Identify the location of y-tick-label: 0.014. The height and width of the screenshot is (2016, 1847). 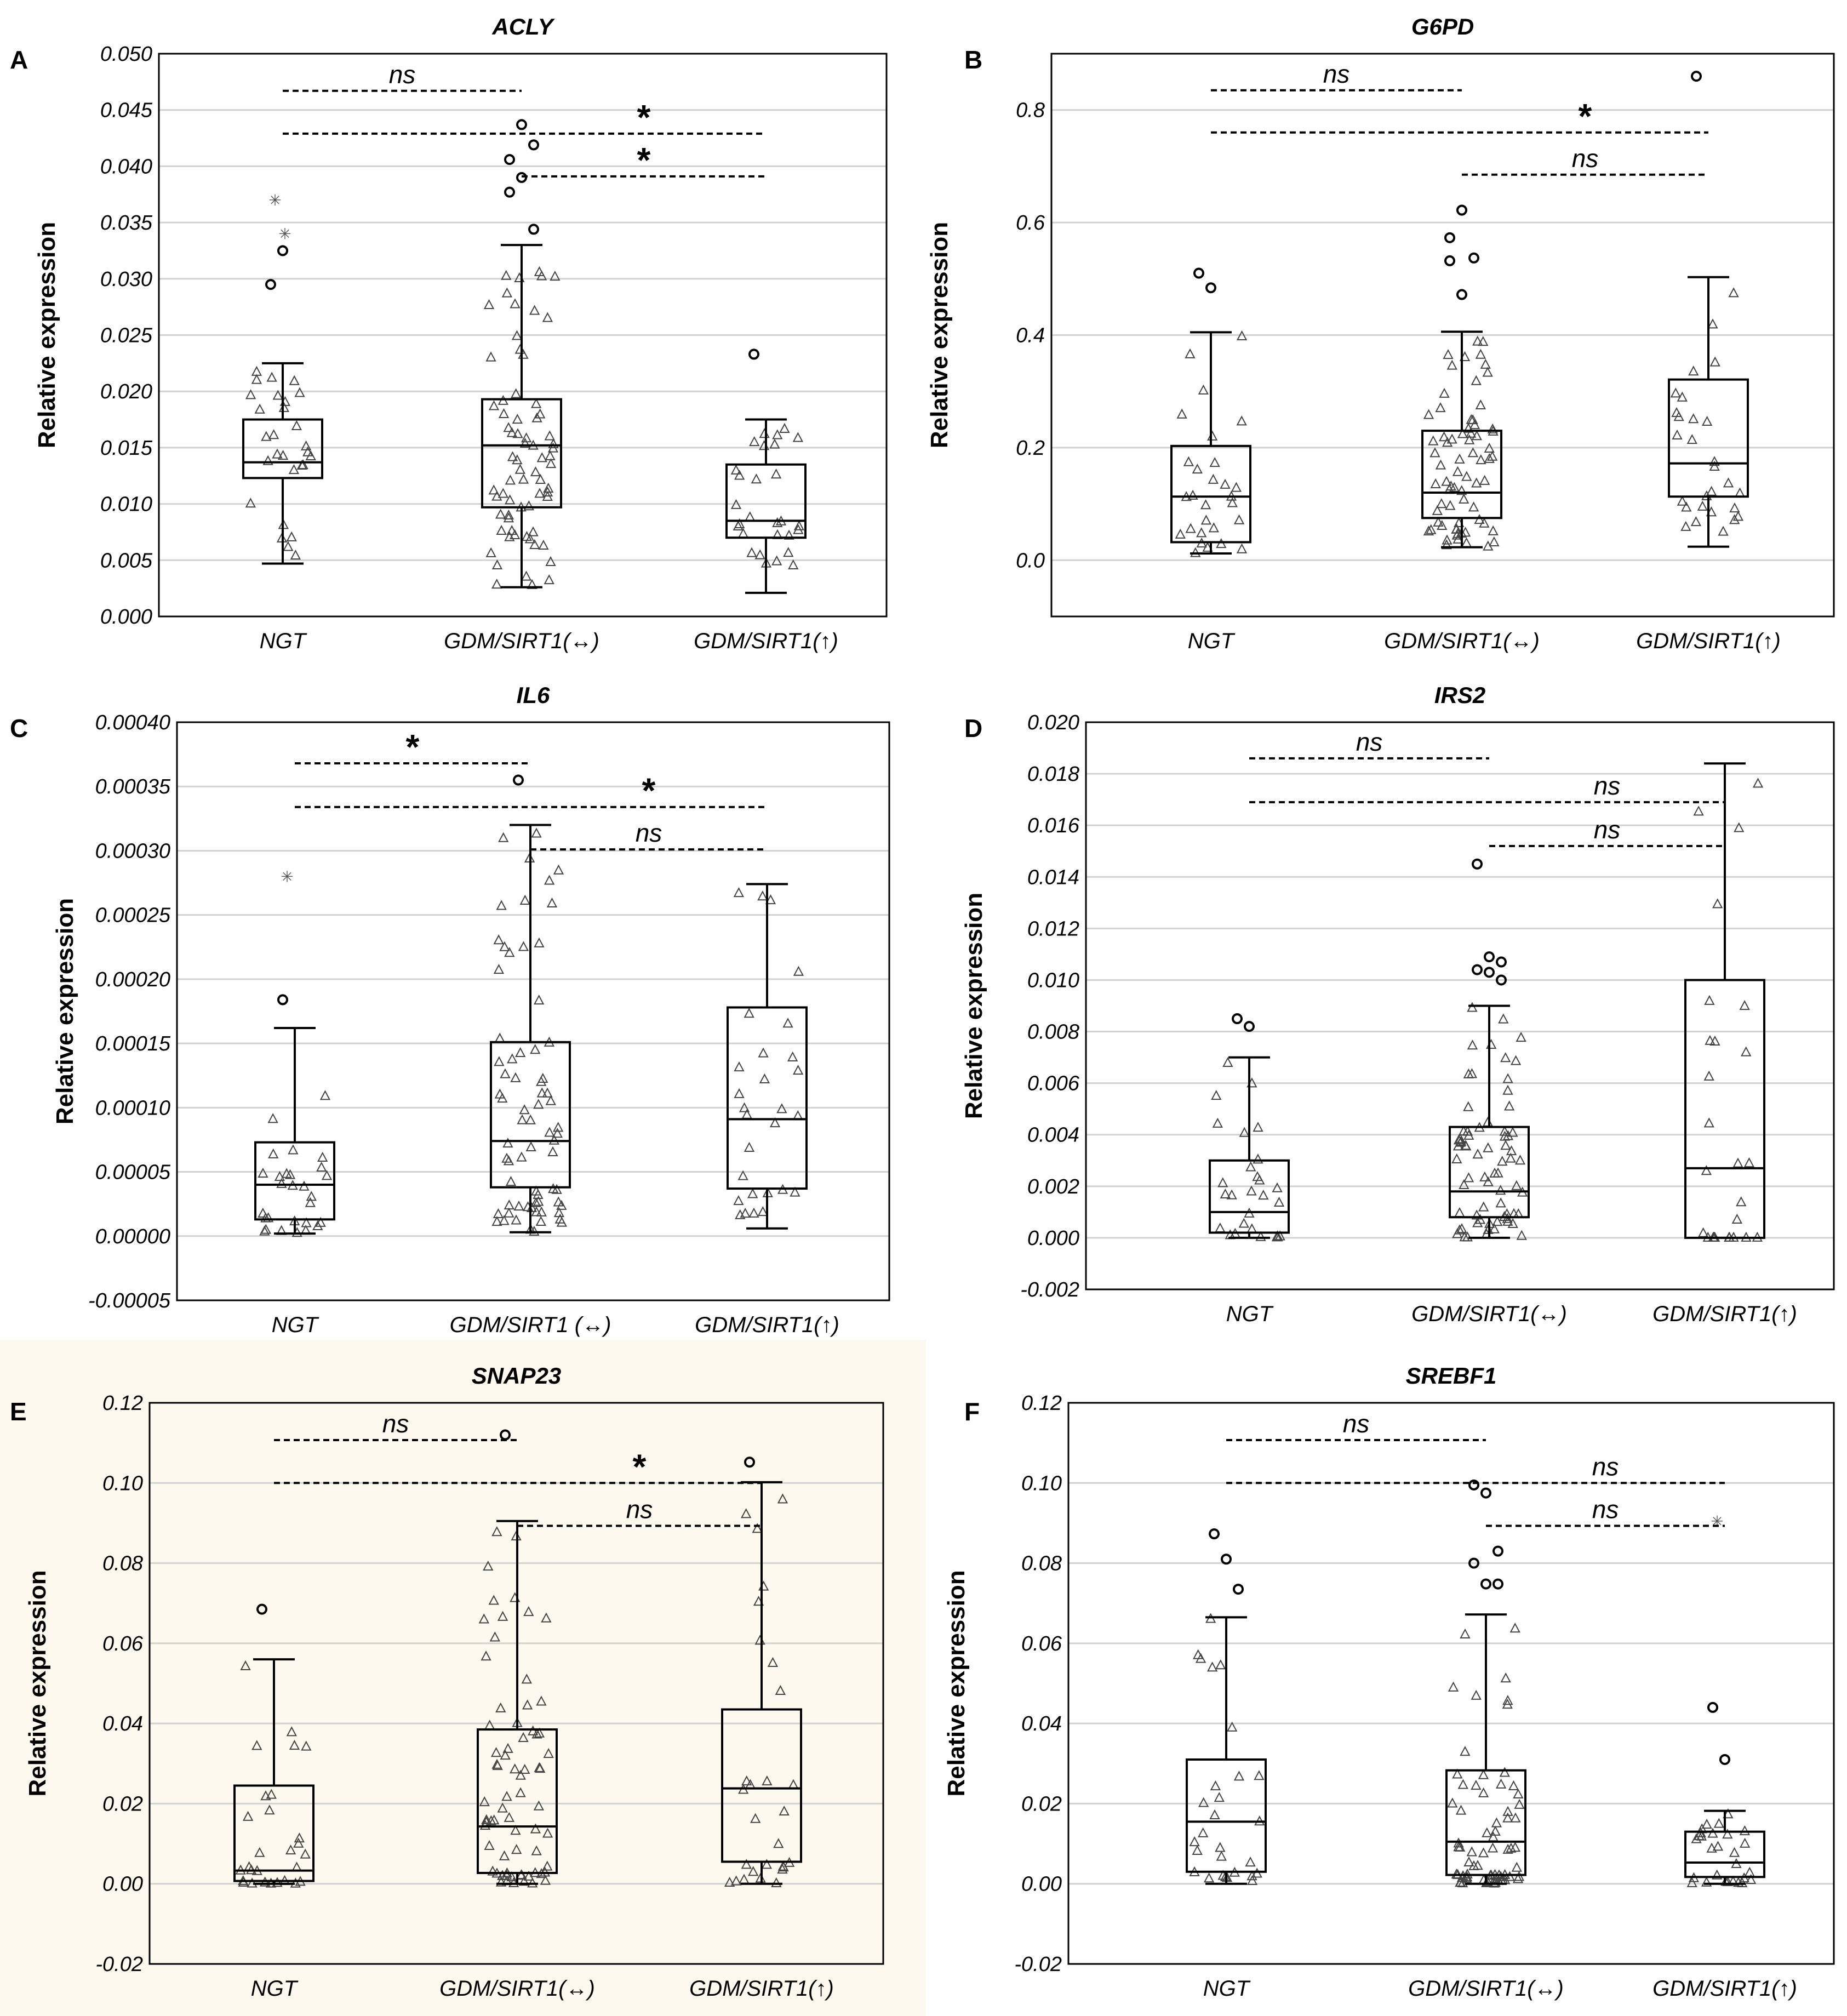
(1053, 877).